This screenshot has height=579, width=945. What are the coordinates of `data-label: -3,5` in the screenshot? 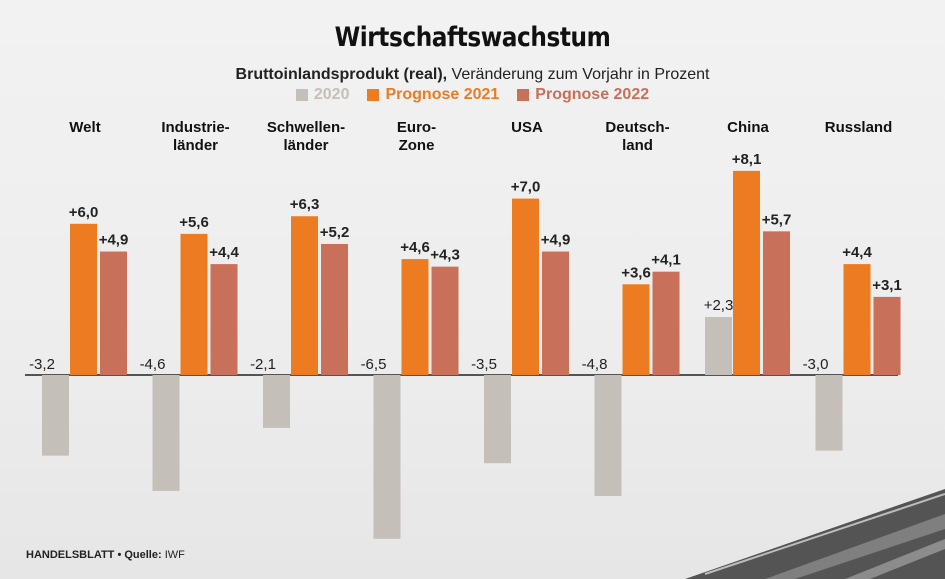 It's located at (484, 364).